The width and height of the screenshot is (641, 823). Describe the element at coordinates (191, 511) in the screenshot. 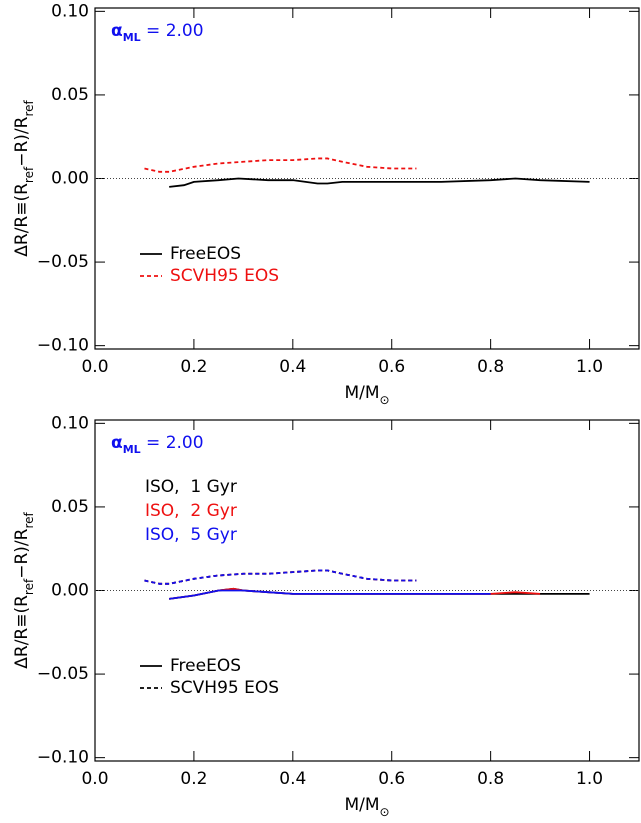

I see `age-legend-label: ISO, 2 Gyr` at that location.